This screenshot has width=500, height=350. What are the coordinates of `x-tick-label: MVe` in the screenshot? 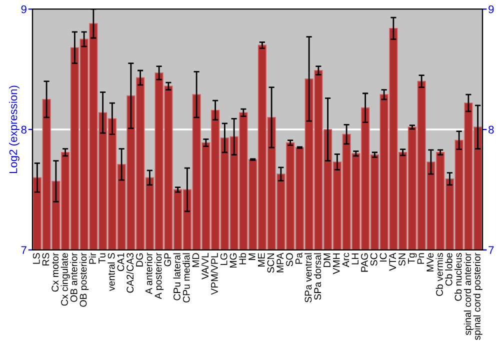 It's located at (430, 262).